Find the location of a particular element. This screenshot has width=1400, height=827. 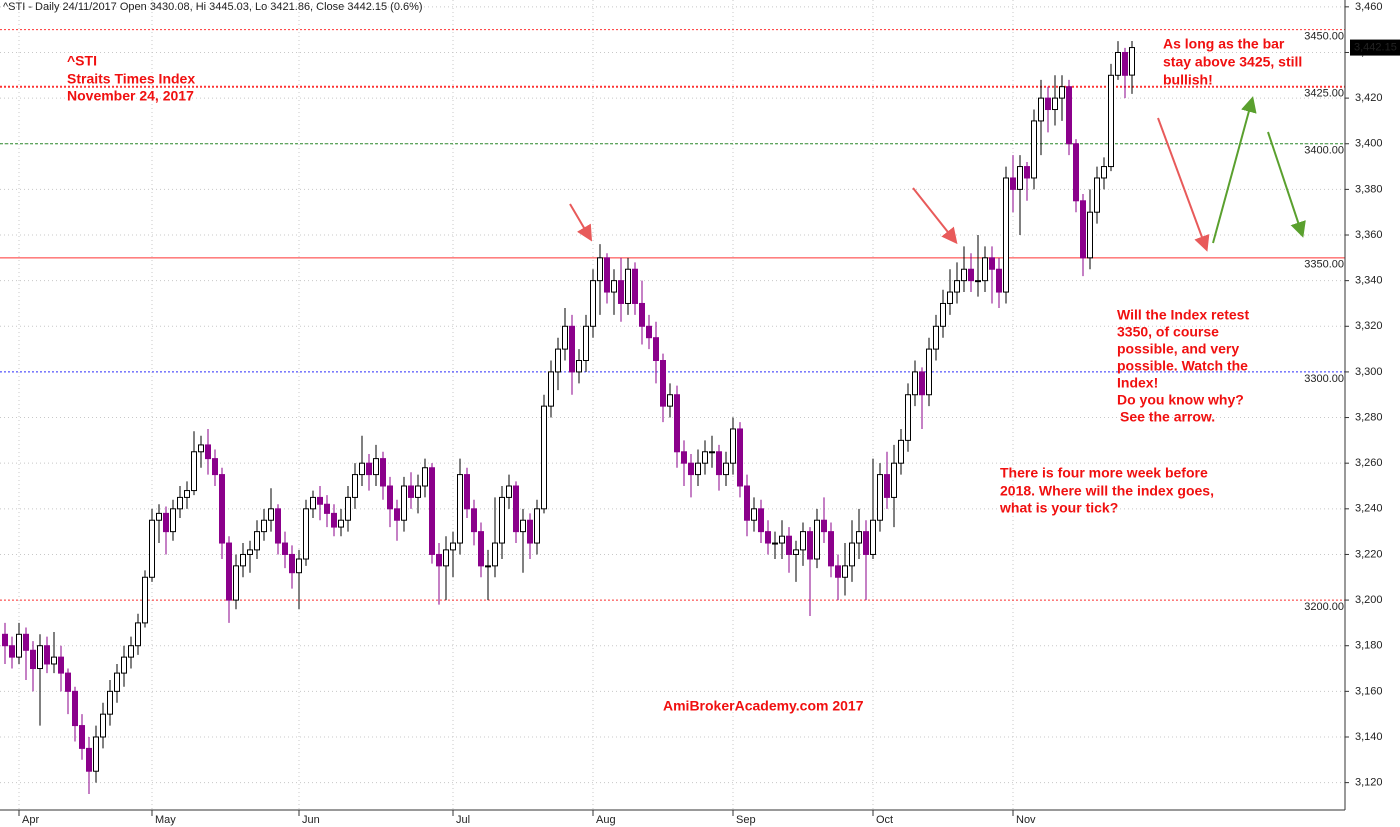

level-label: 3450.00 is located at coordinates (1324, 37).